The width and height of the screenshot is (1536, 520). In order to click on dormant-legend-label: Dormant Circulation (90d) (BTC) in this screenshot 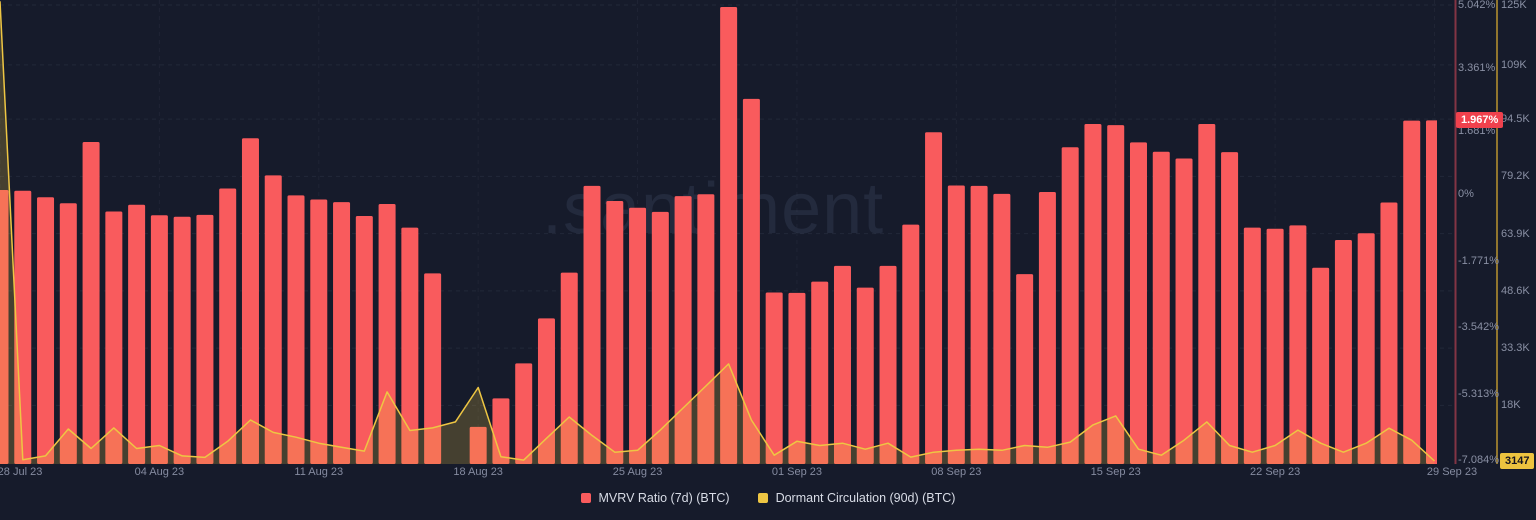, I will do `click(865, 498)`.